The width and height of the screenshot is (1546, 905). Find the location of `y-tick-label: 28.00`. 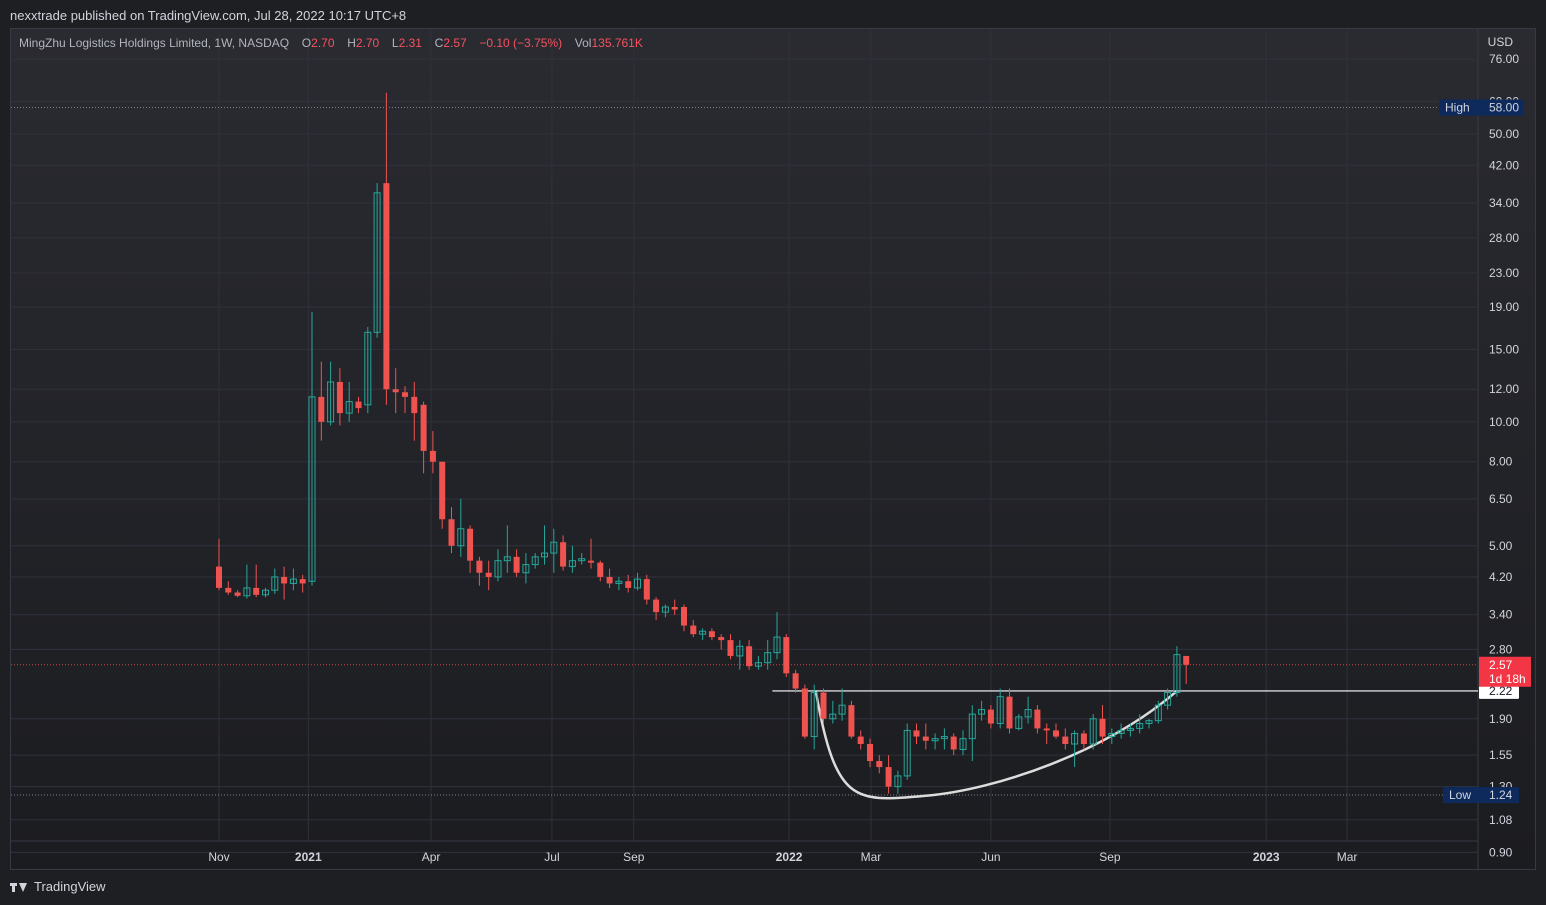

y-tick-label: 28.00 is located at coordinates (1504, 238).